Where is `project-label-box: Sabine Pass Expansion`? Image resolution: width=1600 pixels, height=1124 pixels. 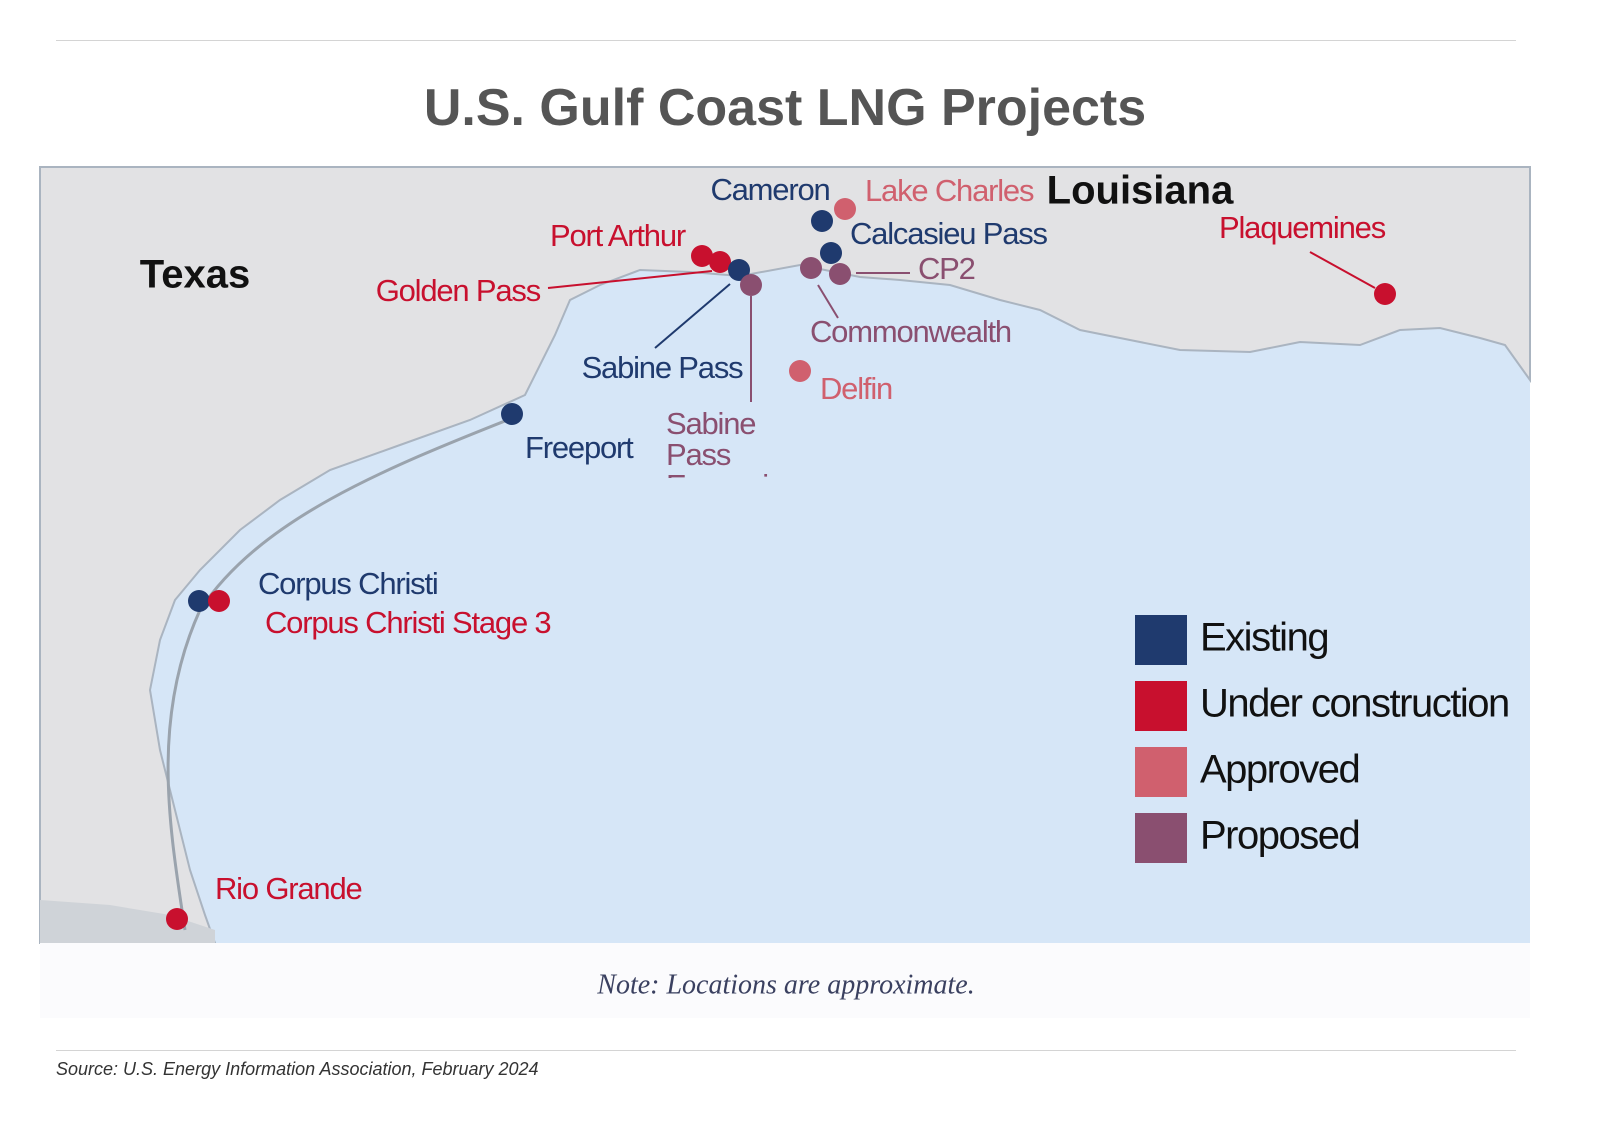 project-label-box: Sabine Pass Expansion is located at coordinates (733, 443).